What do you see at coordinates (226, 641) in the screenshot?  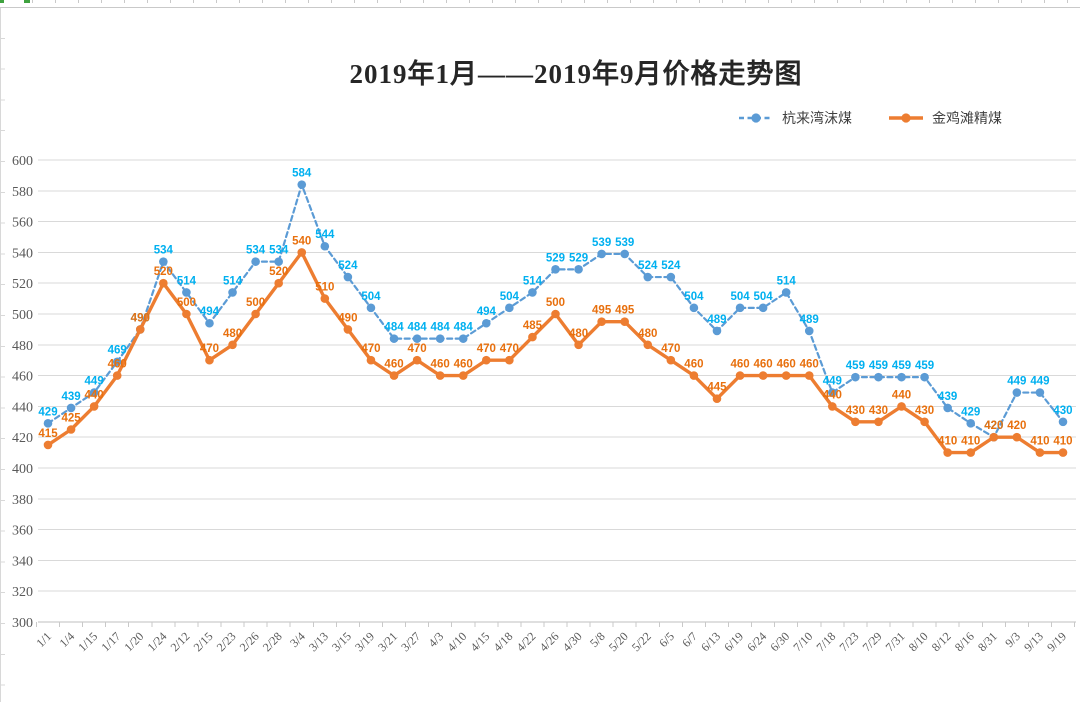 I see `svg-text: 2/23` at bounding box center [226, 641].